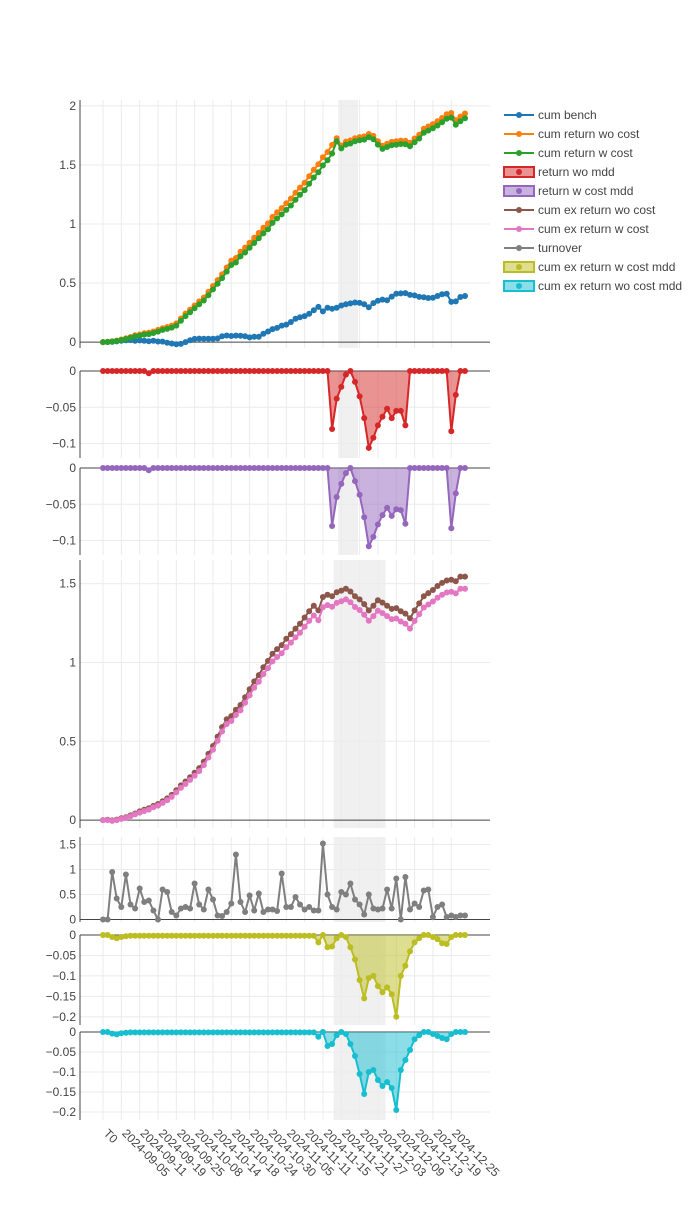  Describe the element at coordinates (567, 115) in the screenshot. I see `legend-label: cum bench` at that location.